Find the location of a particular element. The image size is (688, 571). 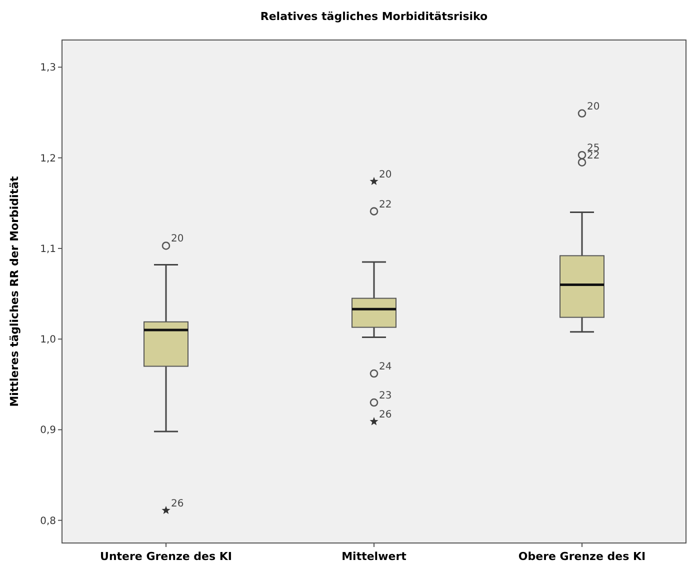

y-tick-label: 1,1 is located at coordinates (48, 249).